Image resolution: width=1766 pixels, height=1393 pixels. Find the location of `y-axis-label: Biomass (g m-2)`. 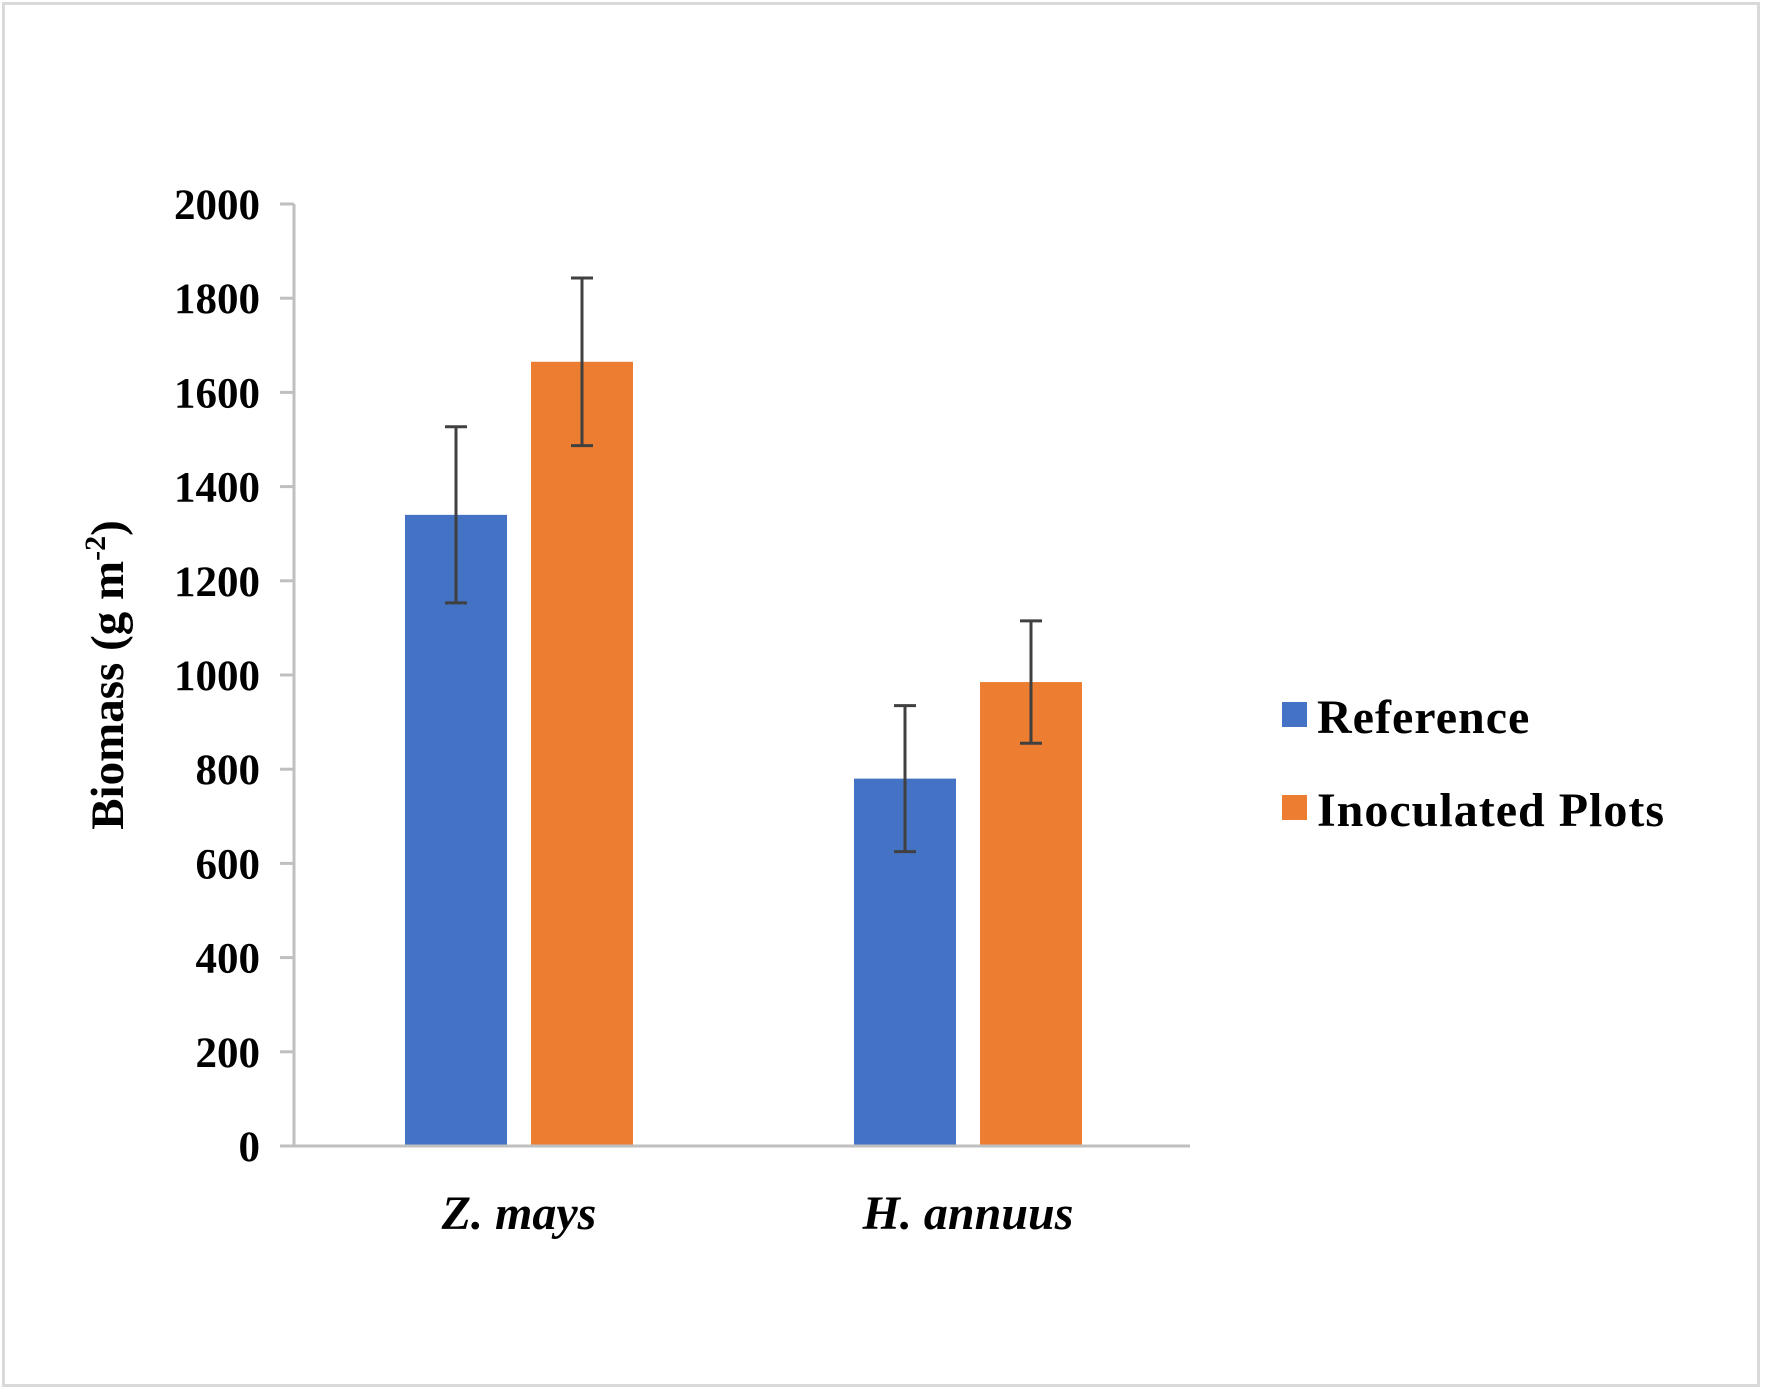

y-axis-label: Biomass (g m-2) is located at coordinates (106, 675).